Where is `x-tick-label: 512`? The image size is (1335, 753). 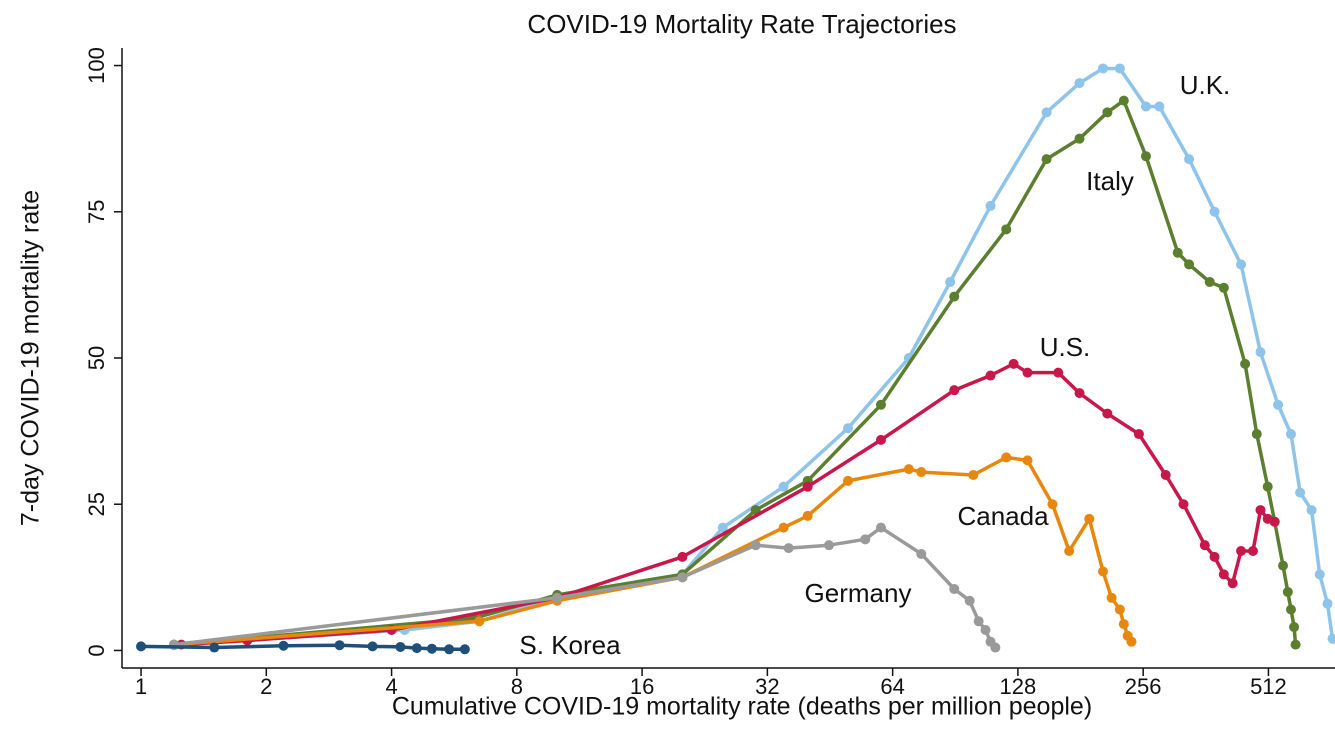 x-tick-label: 512 is located at coordinates (1268, 686).